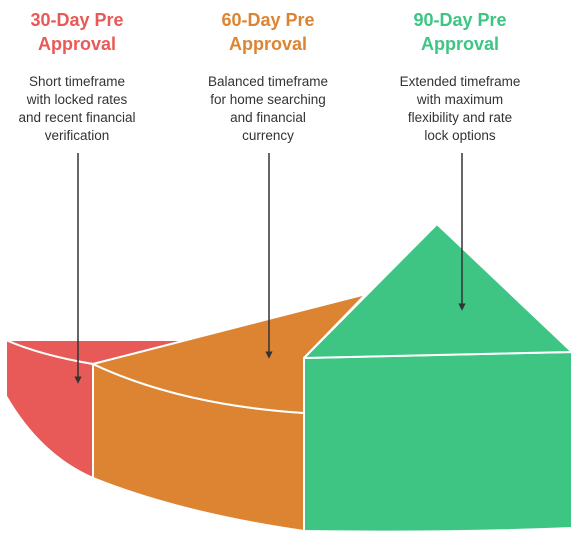 The image size is (580, 545). I want to click on segment-90-day-top, so click(438, 291).